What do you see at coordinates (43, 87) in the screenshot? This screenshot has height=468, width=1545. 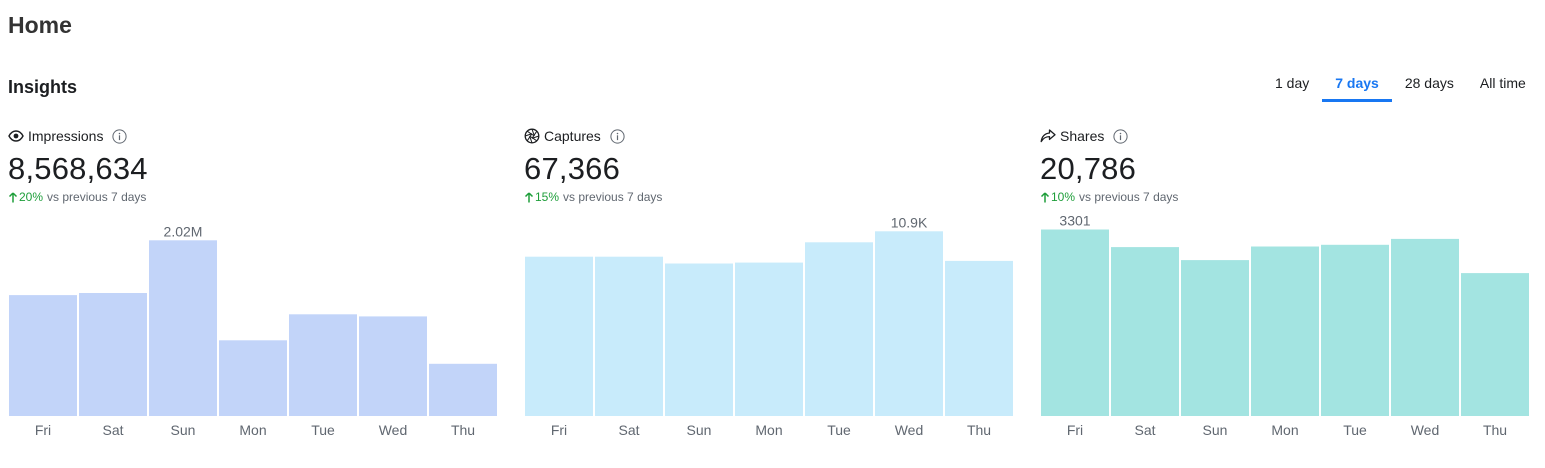 I see `insights-title: Insights` at bounding box center [43, 87].